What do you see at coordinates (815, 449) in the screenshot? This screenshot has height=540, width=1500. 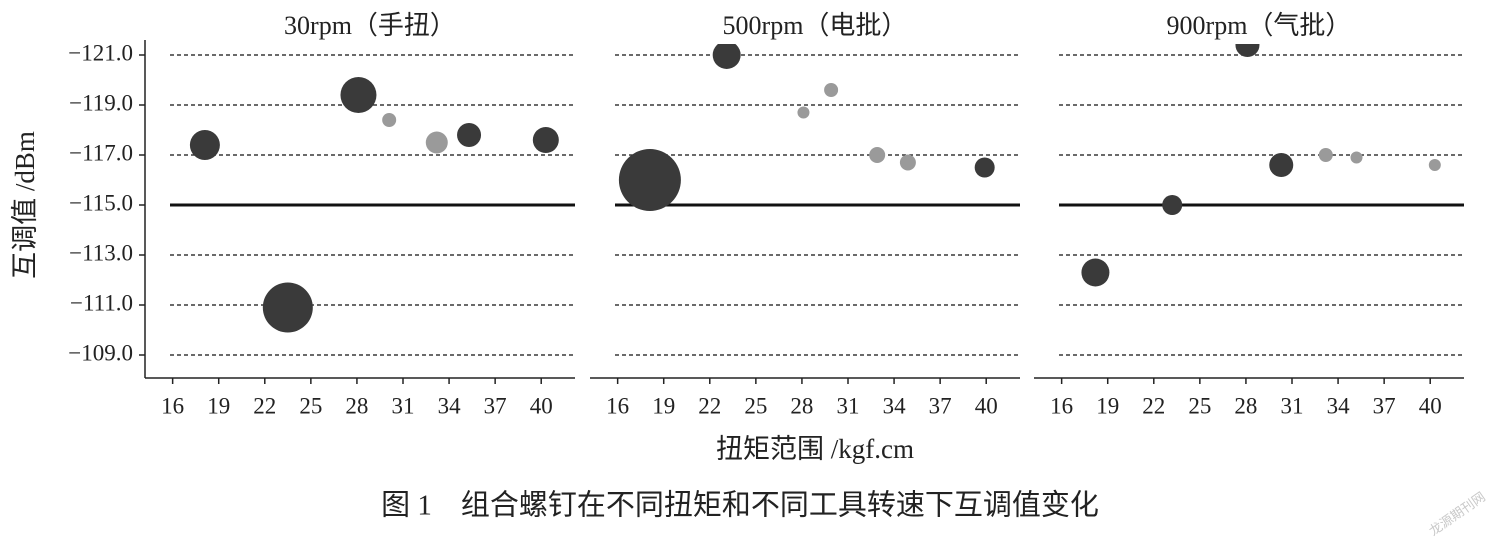 I see `x-axis-title: 扭矩范围 /kgf.cm` at bounding box center [815, 449].